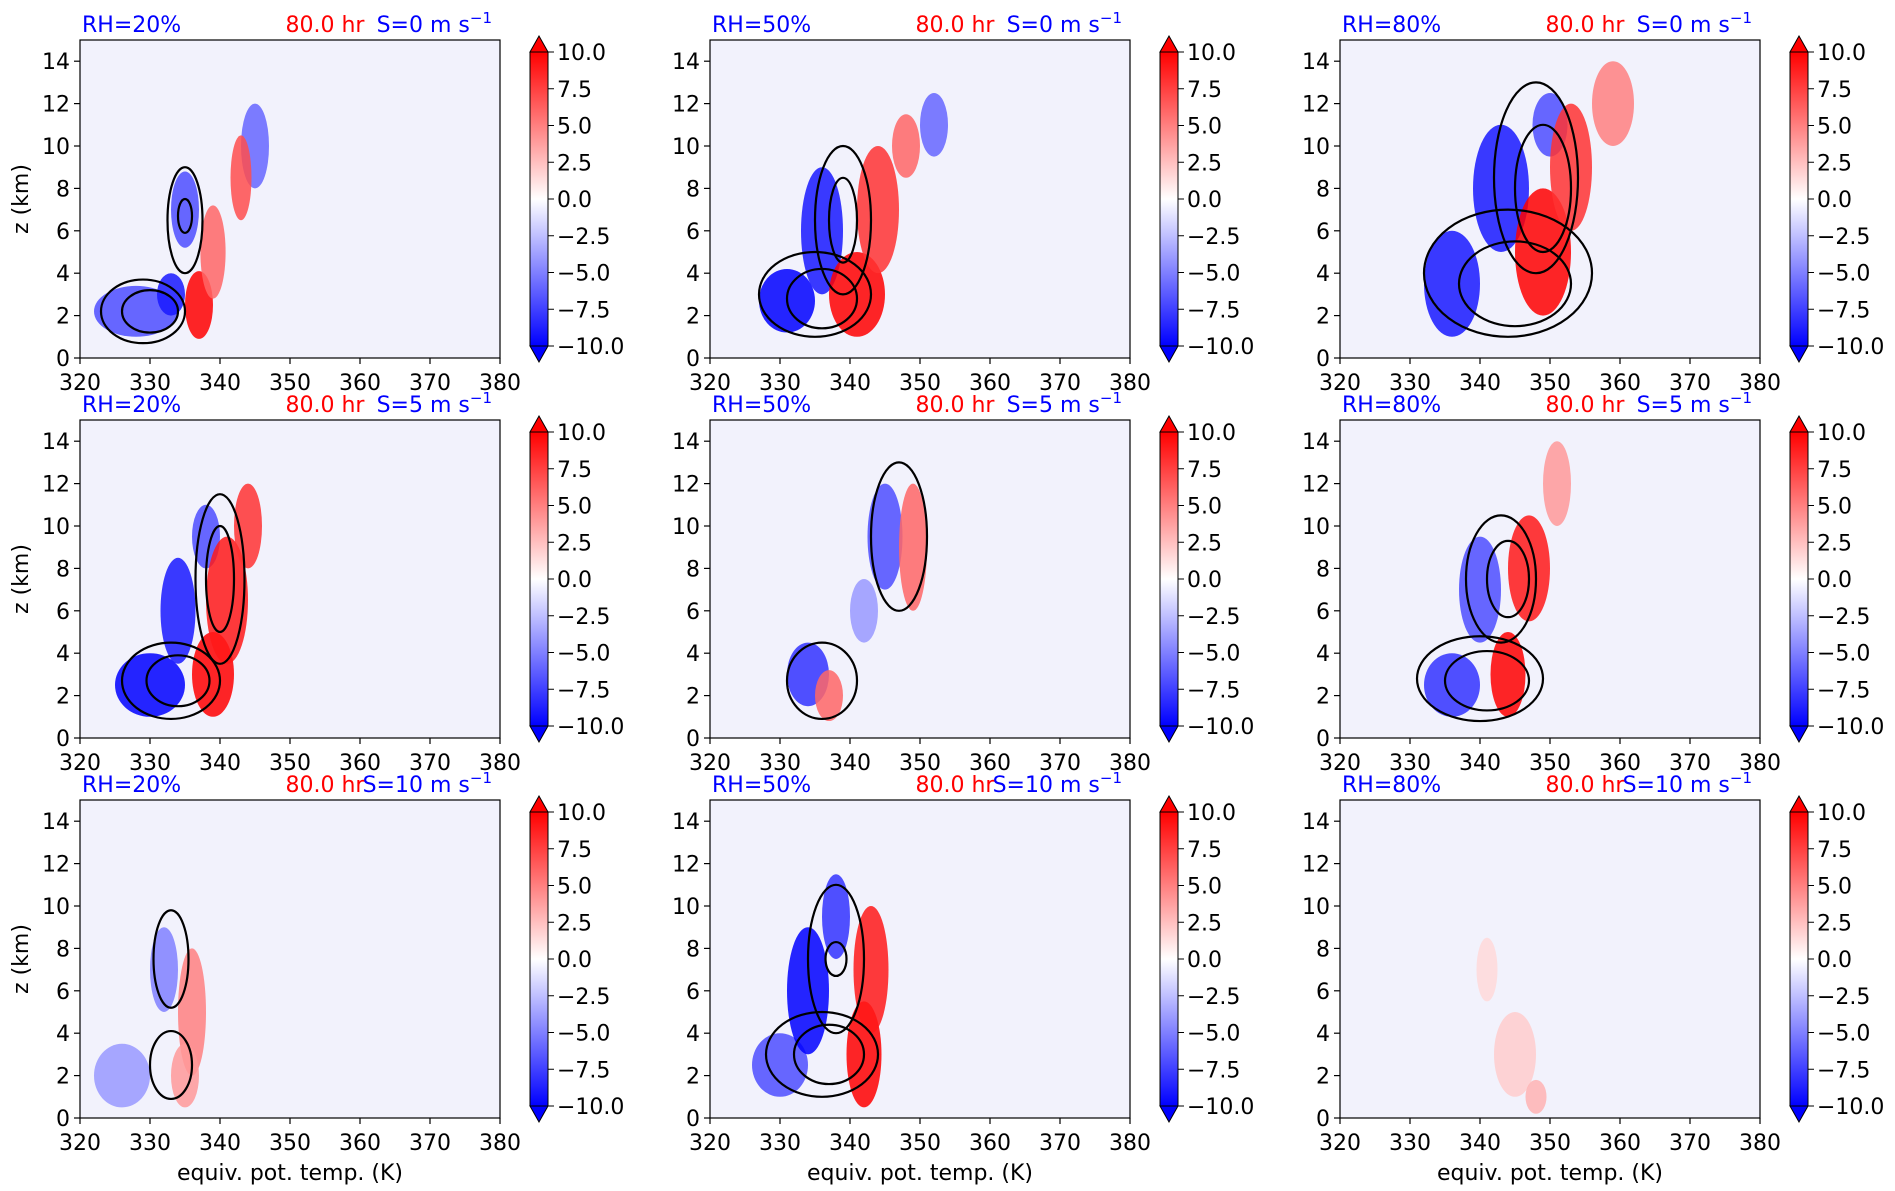 Image resolution: width=1895 pixels, height=1191 pixels. I want to click on x-tick-label: 340, so click(1480, 763).